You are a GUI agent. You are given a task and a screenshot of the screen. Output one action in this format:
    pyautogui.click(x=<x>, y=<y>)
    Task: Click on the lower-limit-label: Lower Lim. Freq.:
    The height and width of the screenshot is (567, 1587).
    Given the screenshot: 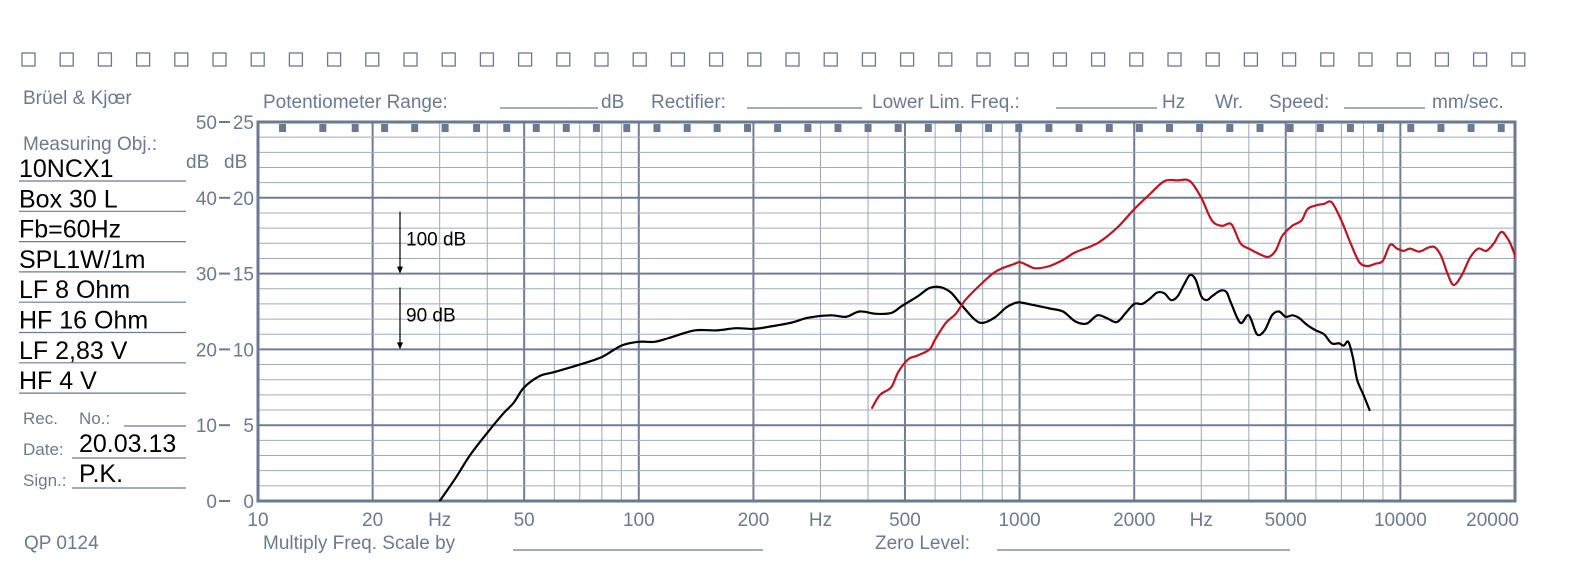 What is the action you would take?
    pyautogui.click(x=946, y=102)
    